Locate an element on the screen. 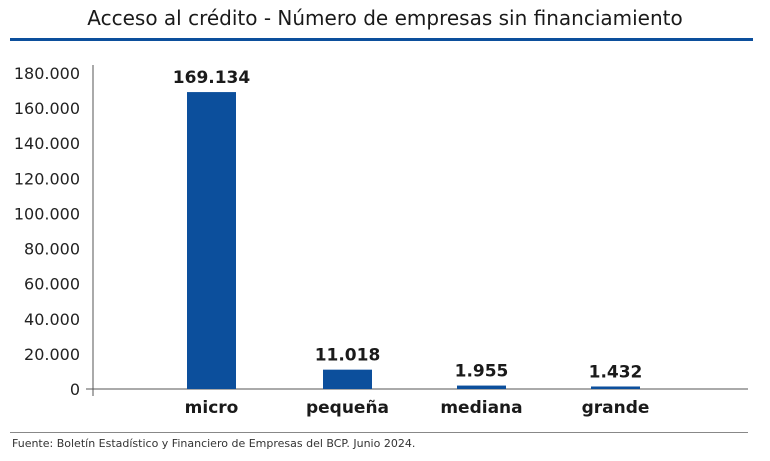 The width and height of the screenshot is (770, 461). y-tick-label: 120.000 is located at coordinates (47, 178).